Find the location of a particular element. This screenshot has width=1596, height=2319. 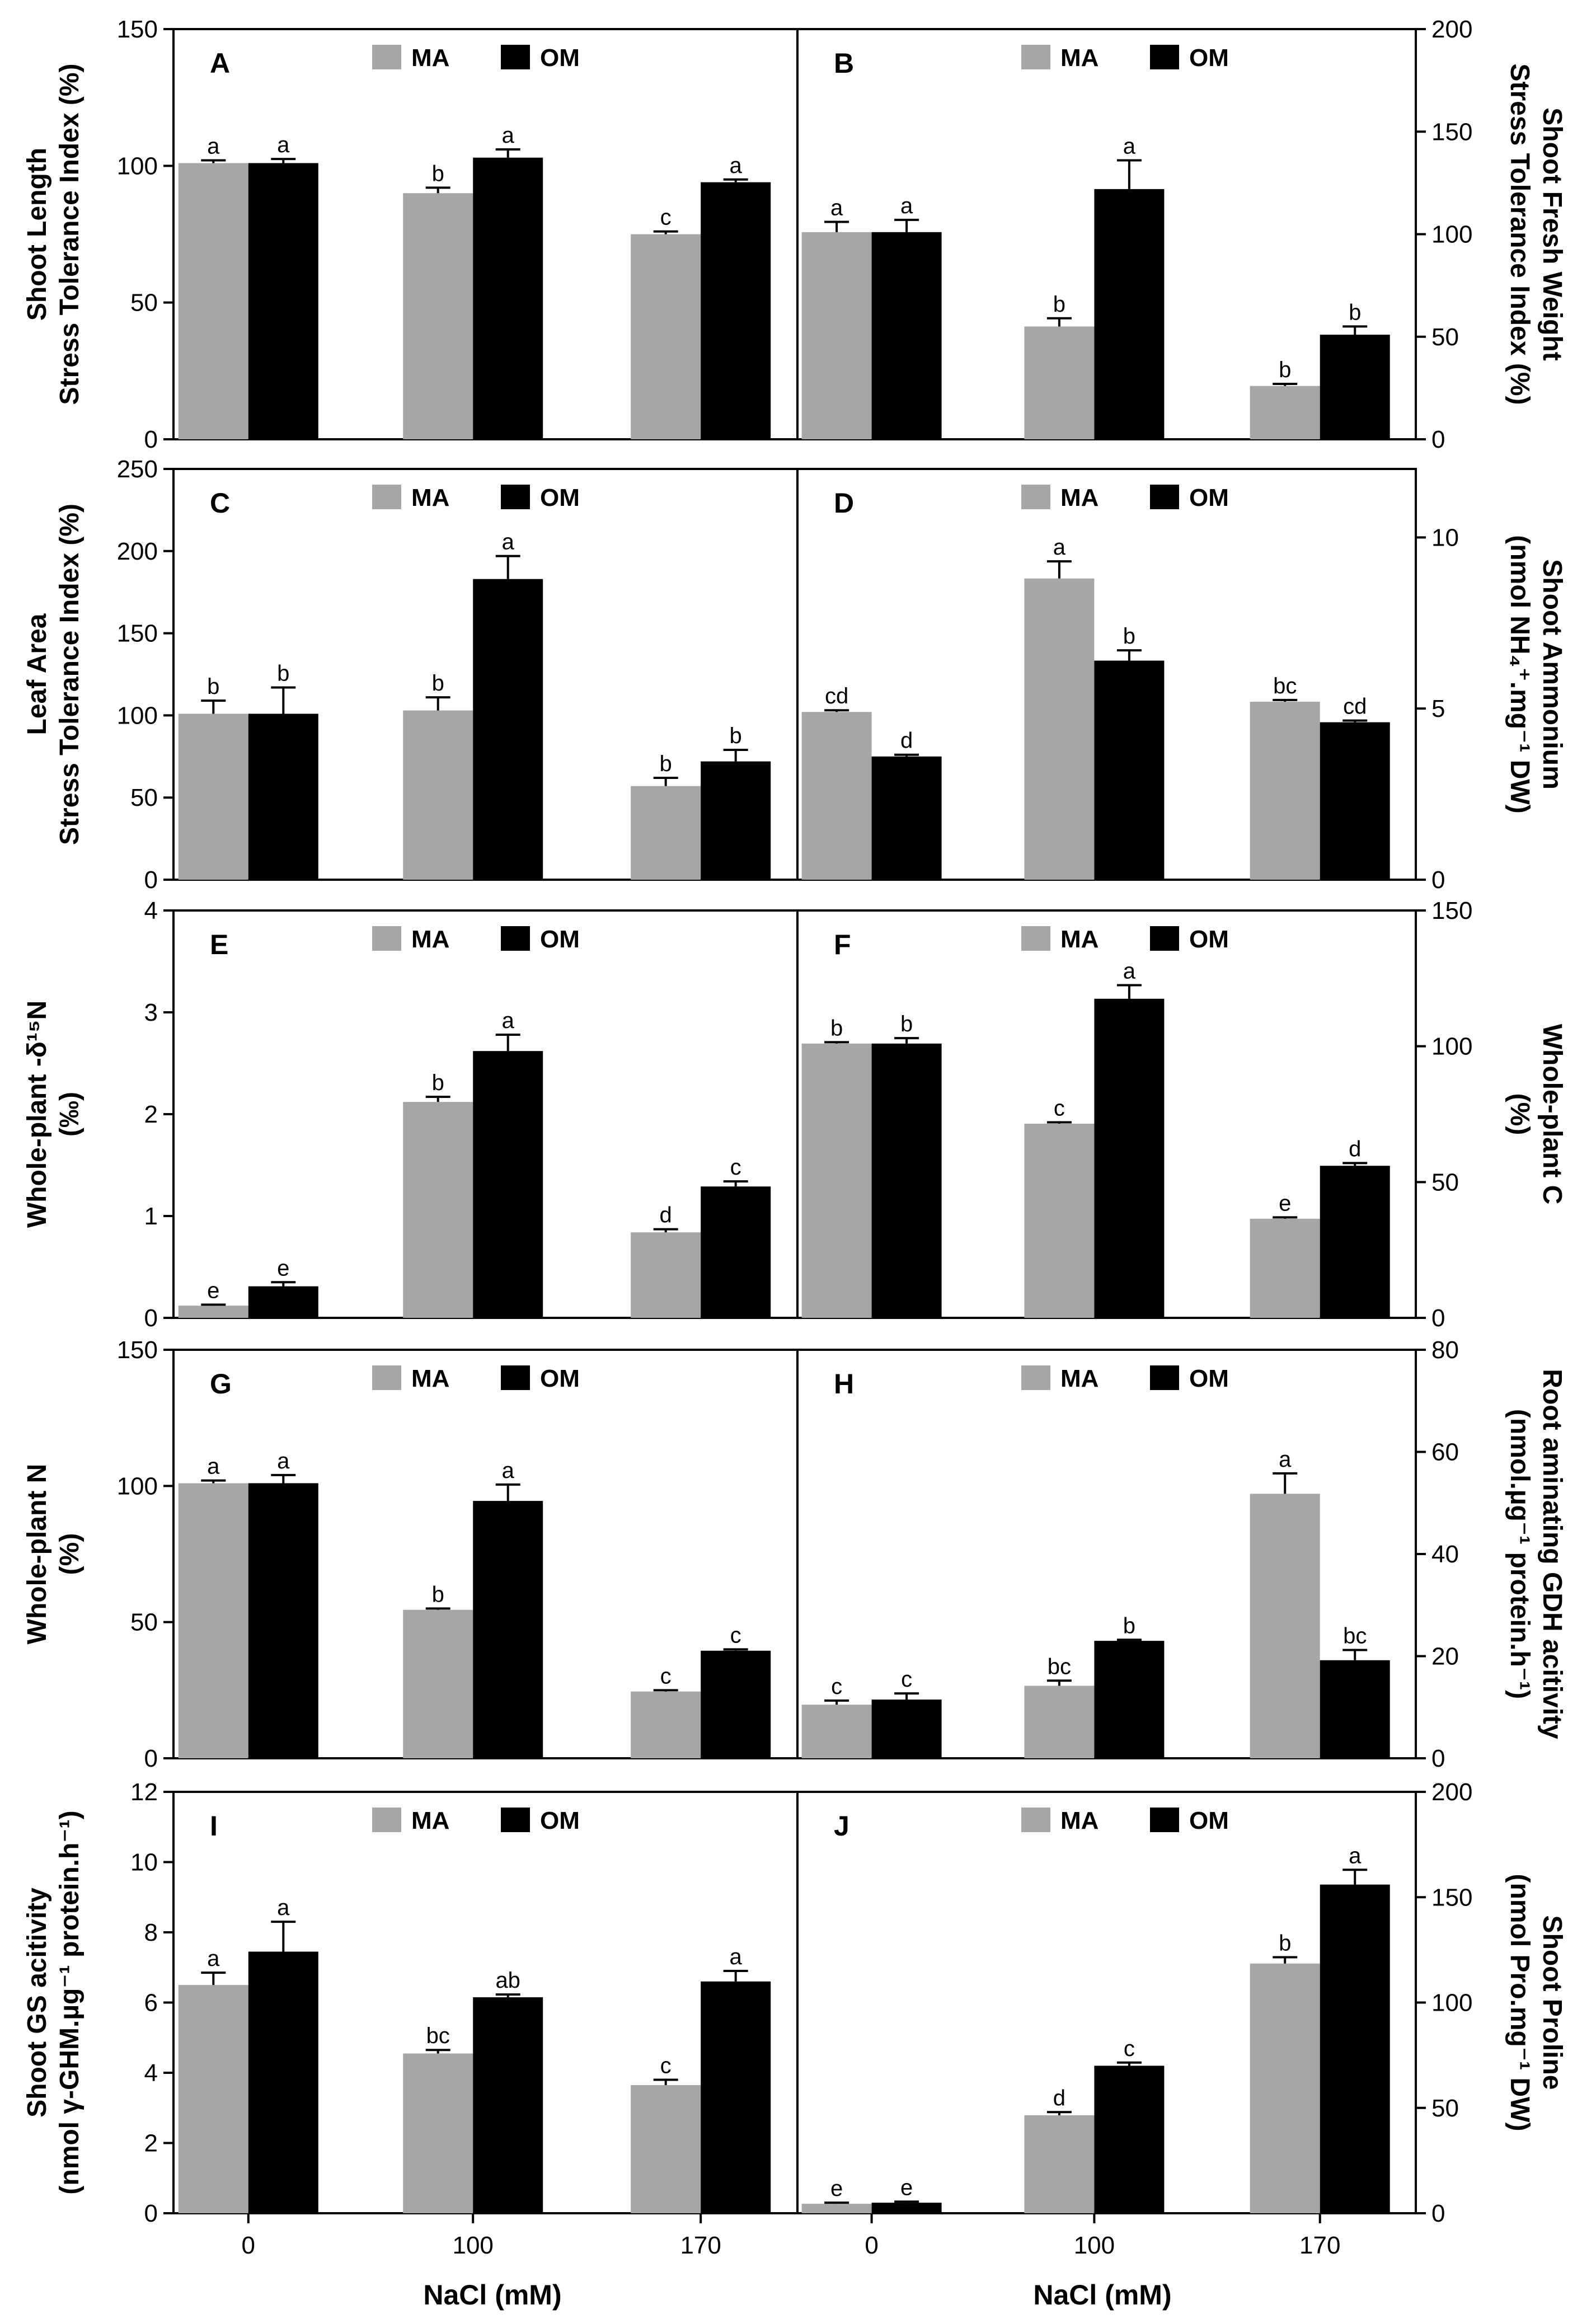

panel-e: 0 1 2 3 4 Whole-plant -δ¹⁵N (‰) E MA OM e e b a d c is located at coordinates (410, 1114).